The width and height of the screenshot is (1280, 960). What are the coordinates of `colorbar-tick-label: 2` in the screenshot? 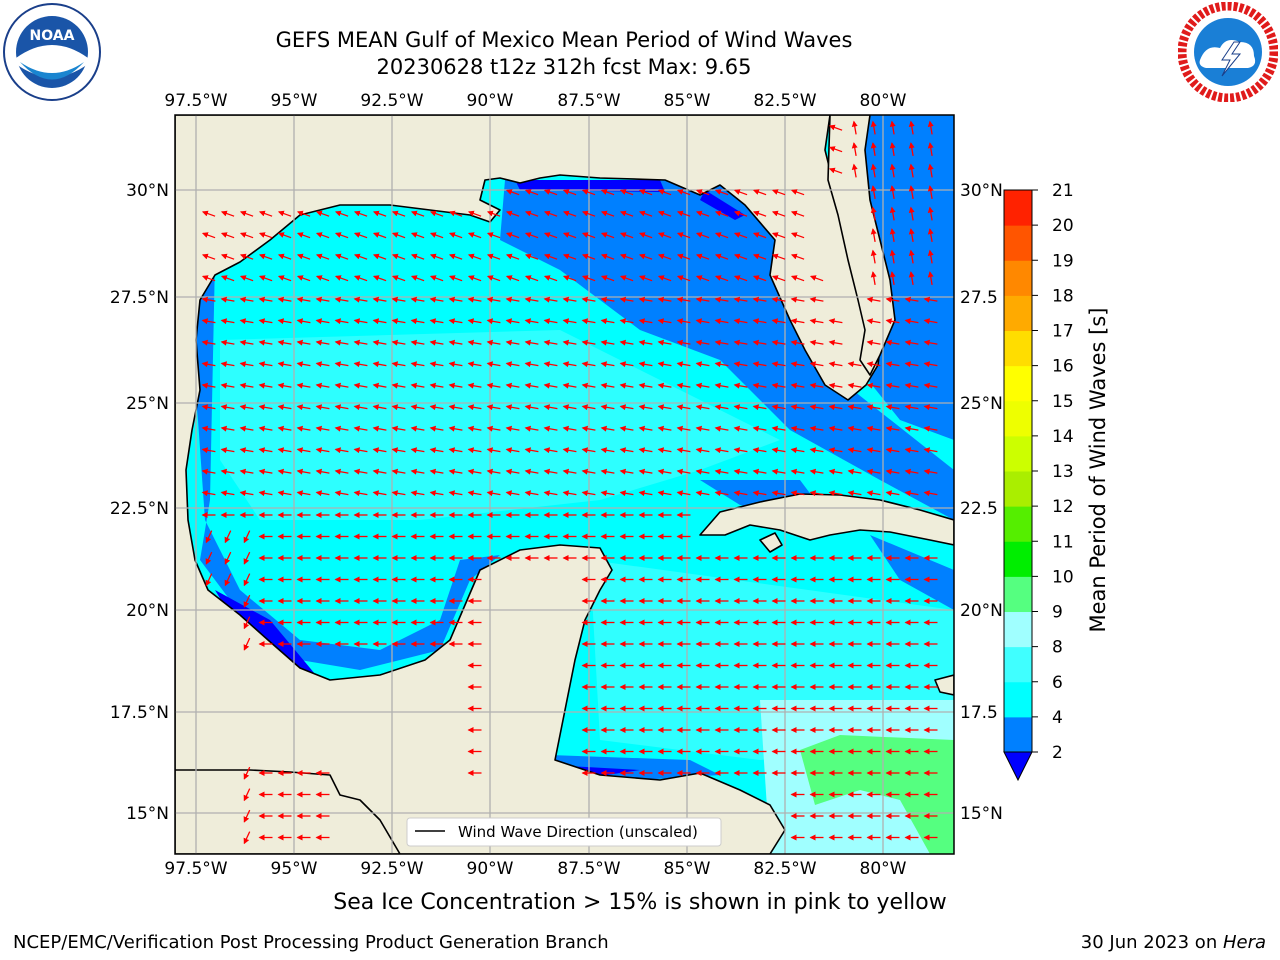 It's located at (1057, 753).